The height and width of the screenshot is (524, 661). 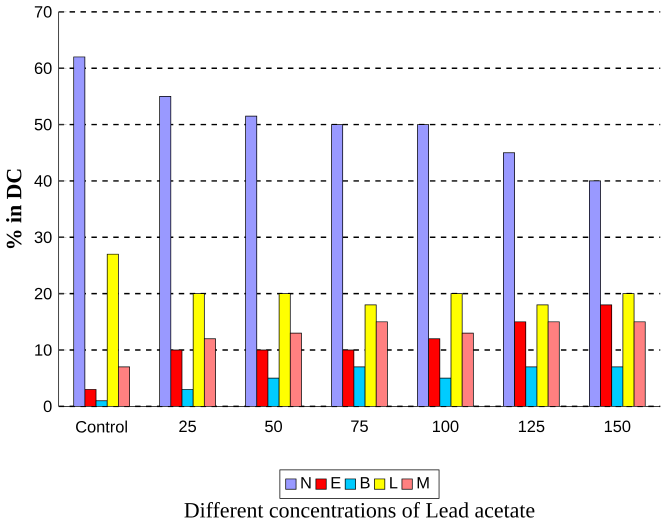 I want to click on x-tick-label: 100, so click(x=445, y=426).